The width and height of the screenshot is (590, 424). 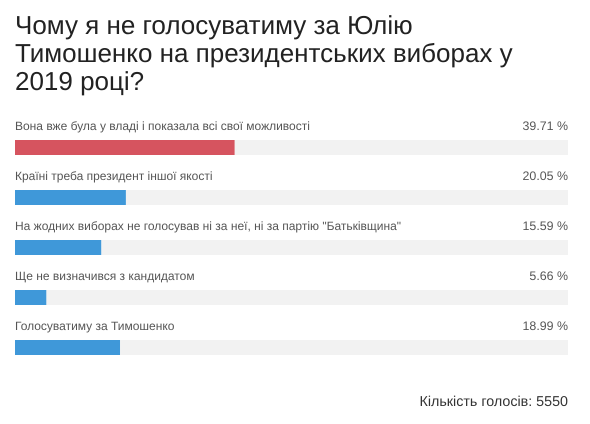 What do you see at coordinates (545, 176) in the screenshot?
I see `data-label: 20.05 %` at bounding box center [545, 176].